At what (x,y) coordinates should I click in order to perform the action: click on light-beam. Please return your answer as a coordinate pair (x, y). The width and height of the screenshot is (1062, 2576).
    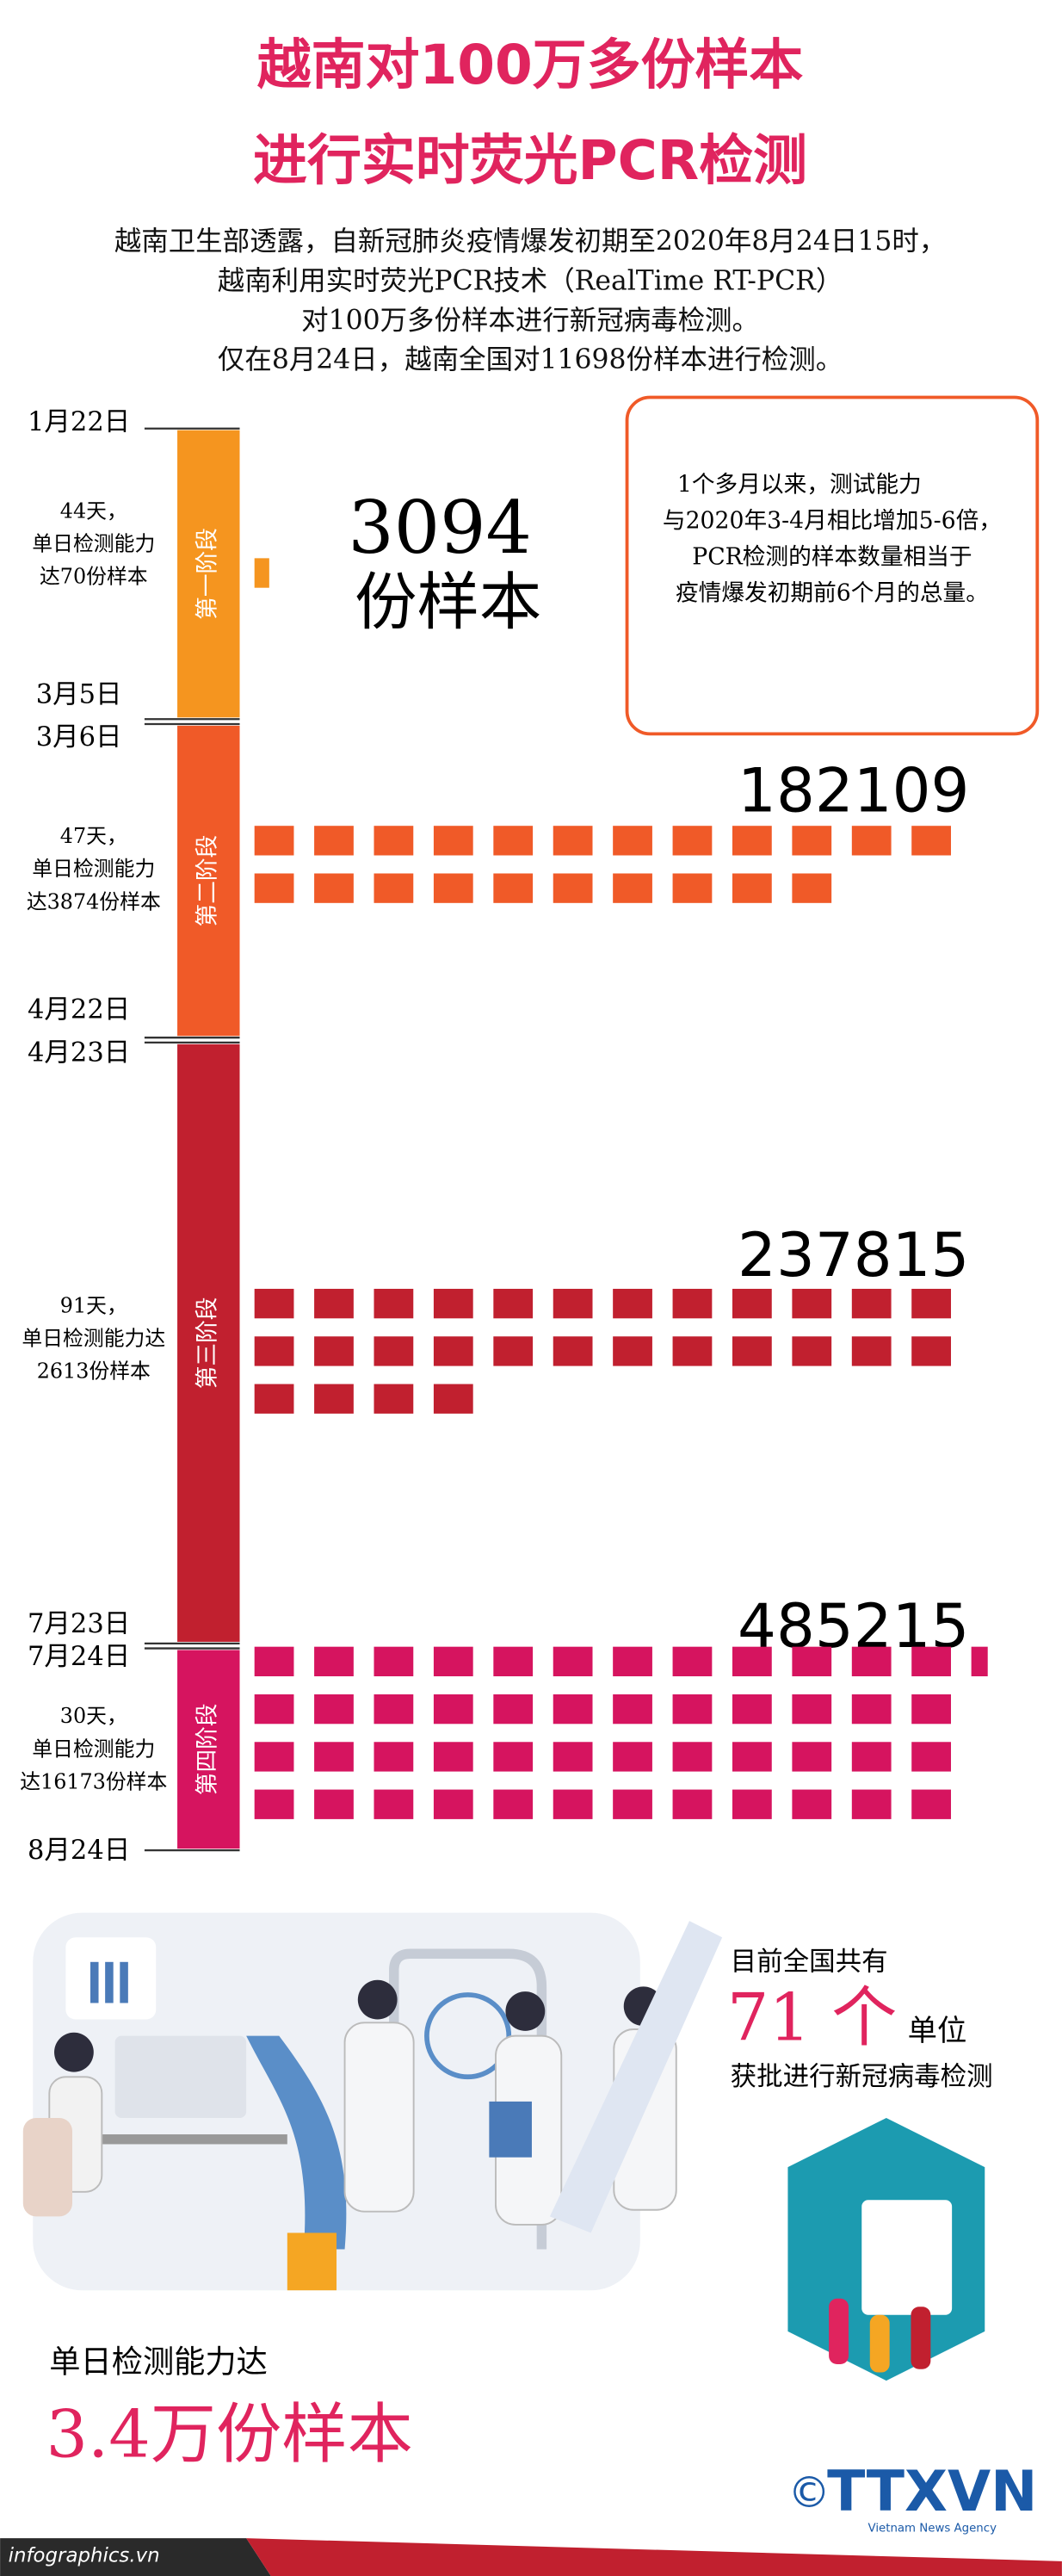
    Looking at the image, I should click on (636, 2077).